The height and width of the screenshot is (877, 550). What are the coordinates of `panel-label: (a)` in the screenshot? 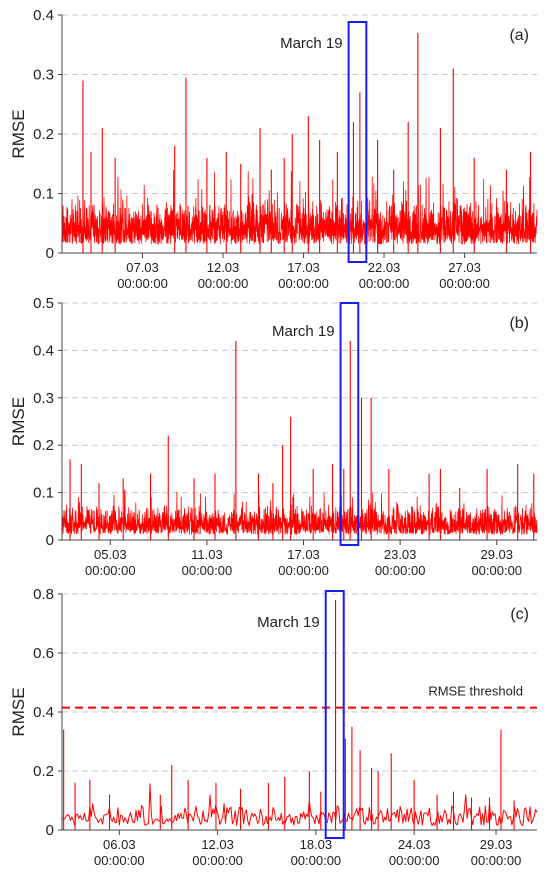 It's located at (519, 35).